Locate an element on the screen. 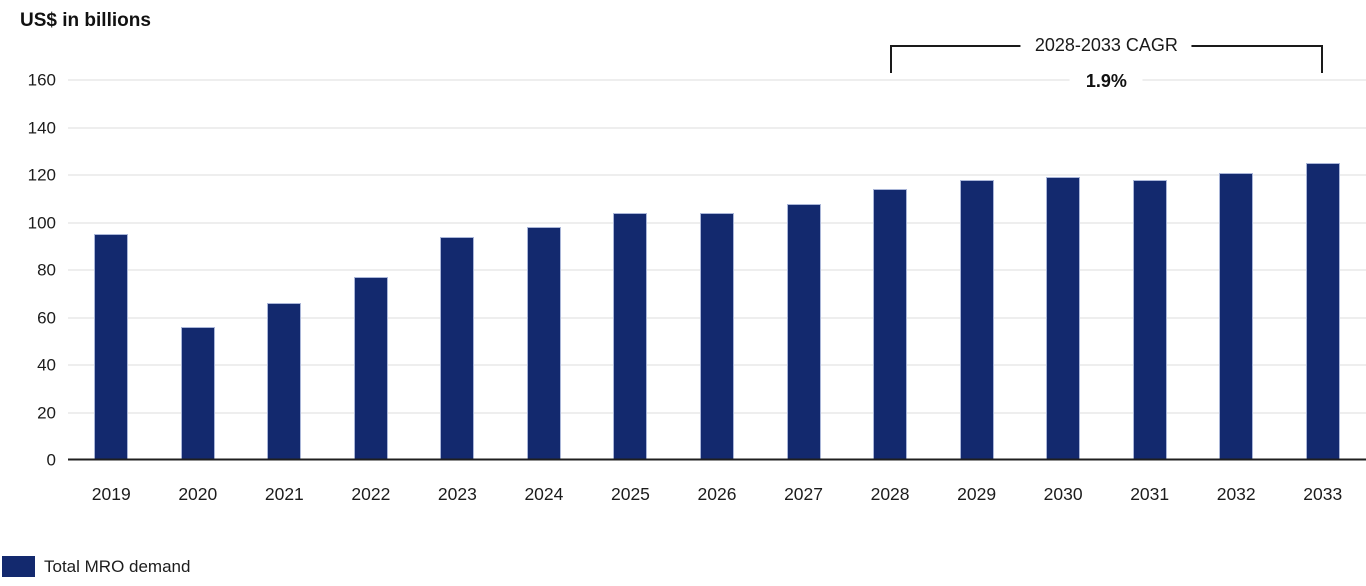  y-tick-label-160: 160 is located at coordinates (41, 80).